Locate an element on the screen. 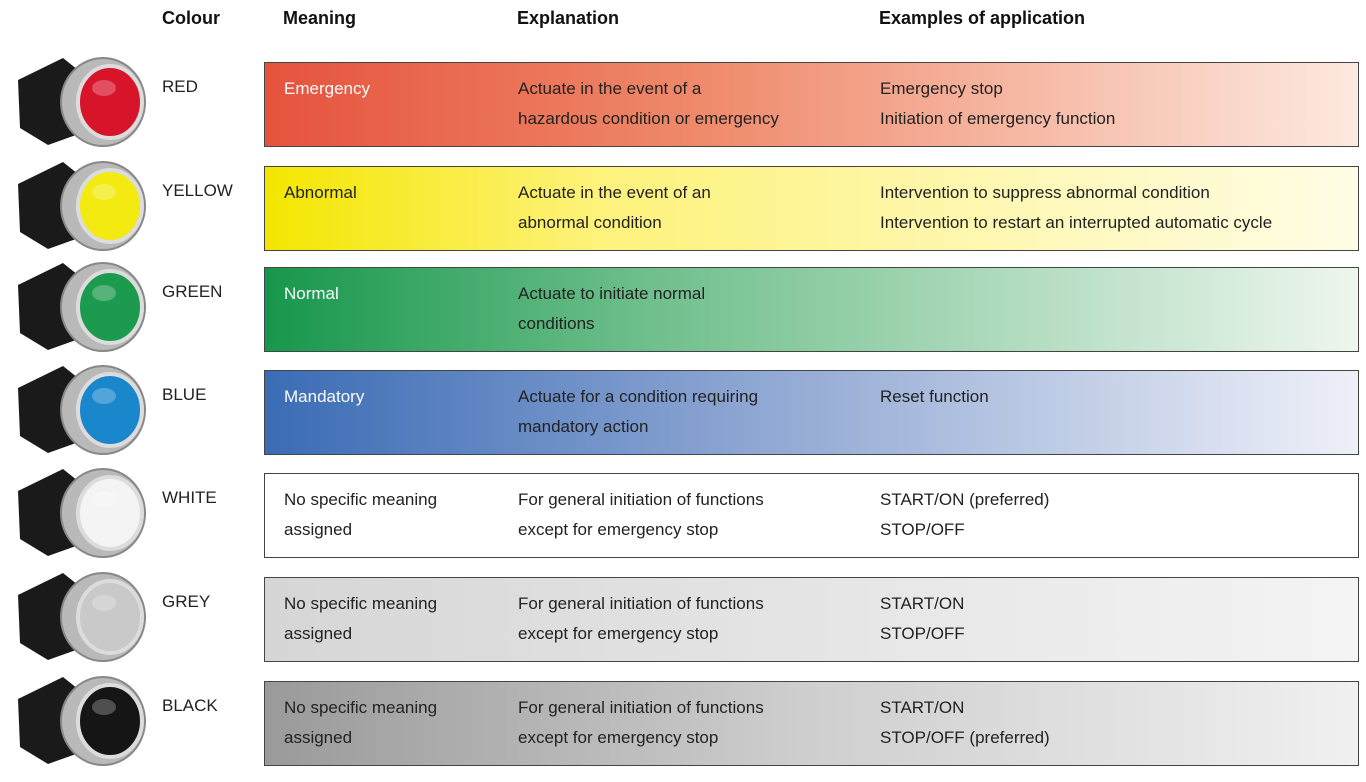  meaning-cell: Mandatory is located at coordinates (324, 397).